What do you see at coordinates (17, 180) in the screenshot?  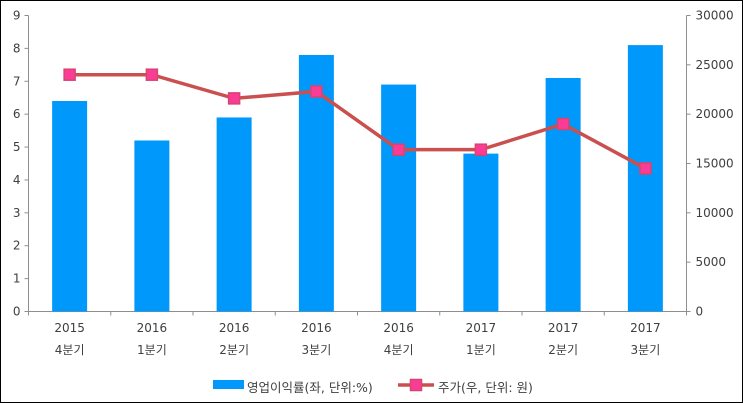 I see `left-axis-tick-label: 4` at bounding box center [17, 180].